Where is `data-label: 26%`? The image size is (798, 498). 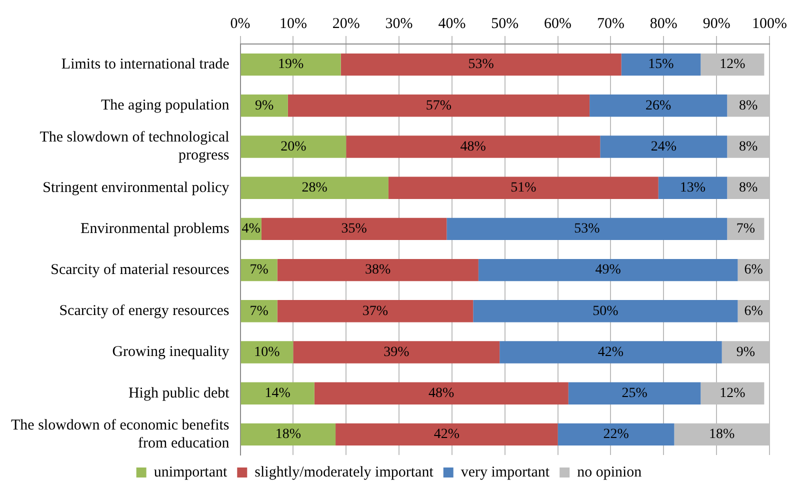
data-label: 26% is located at coordinates (659, 106).